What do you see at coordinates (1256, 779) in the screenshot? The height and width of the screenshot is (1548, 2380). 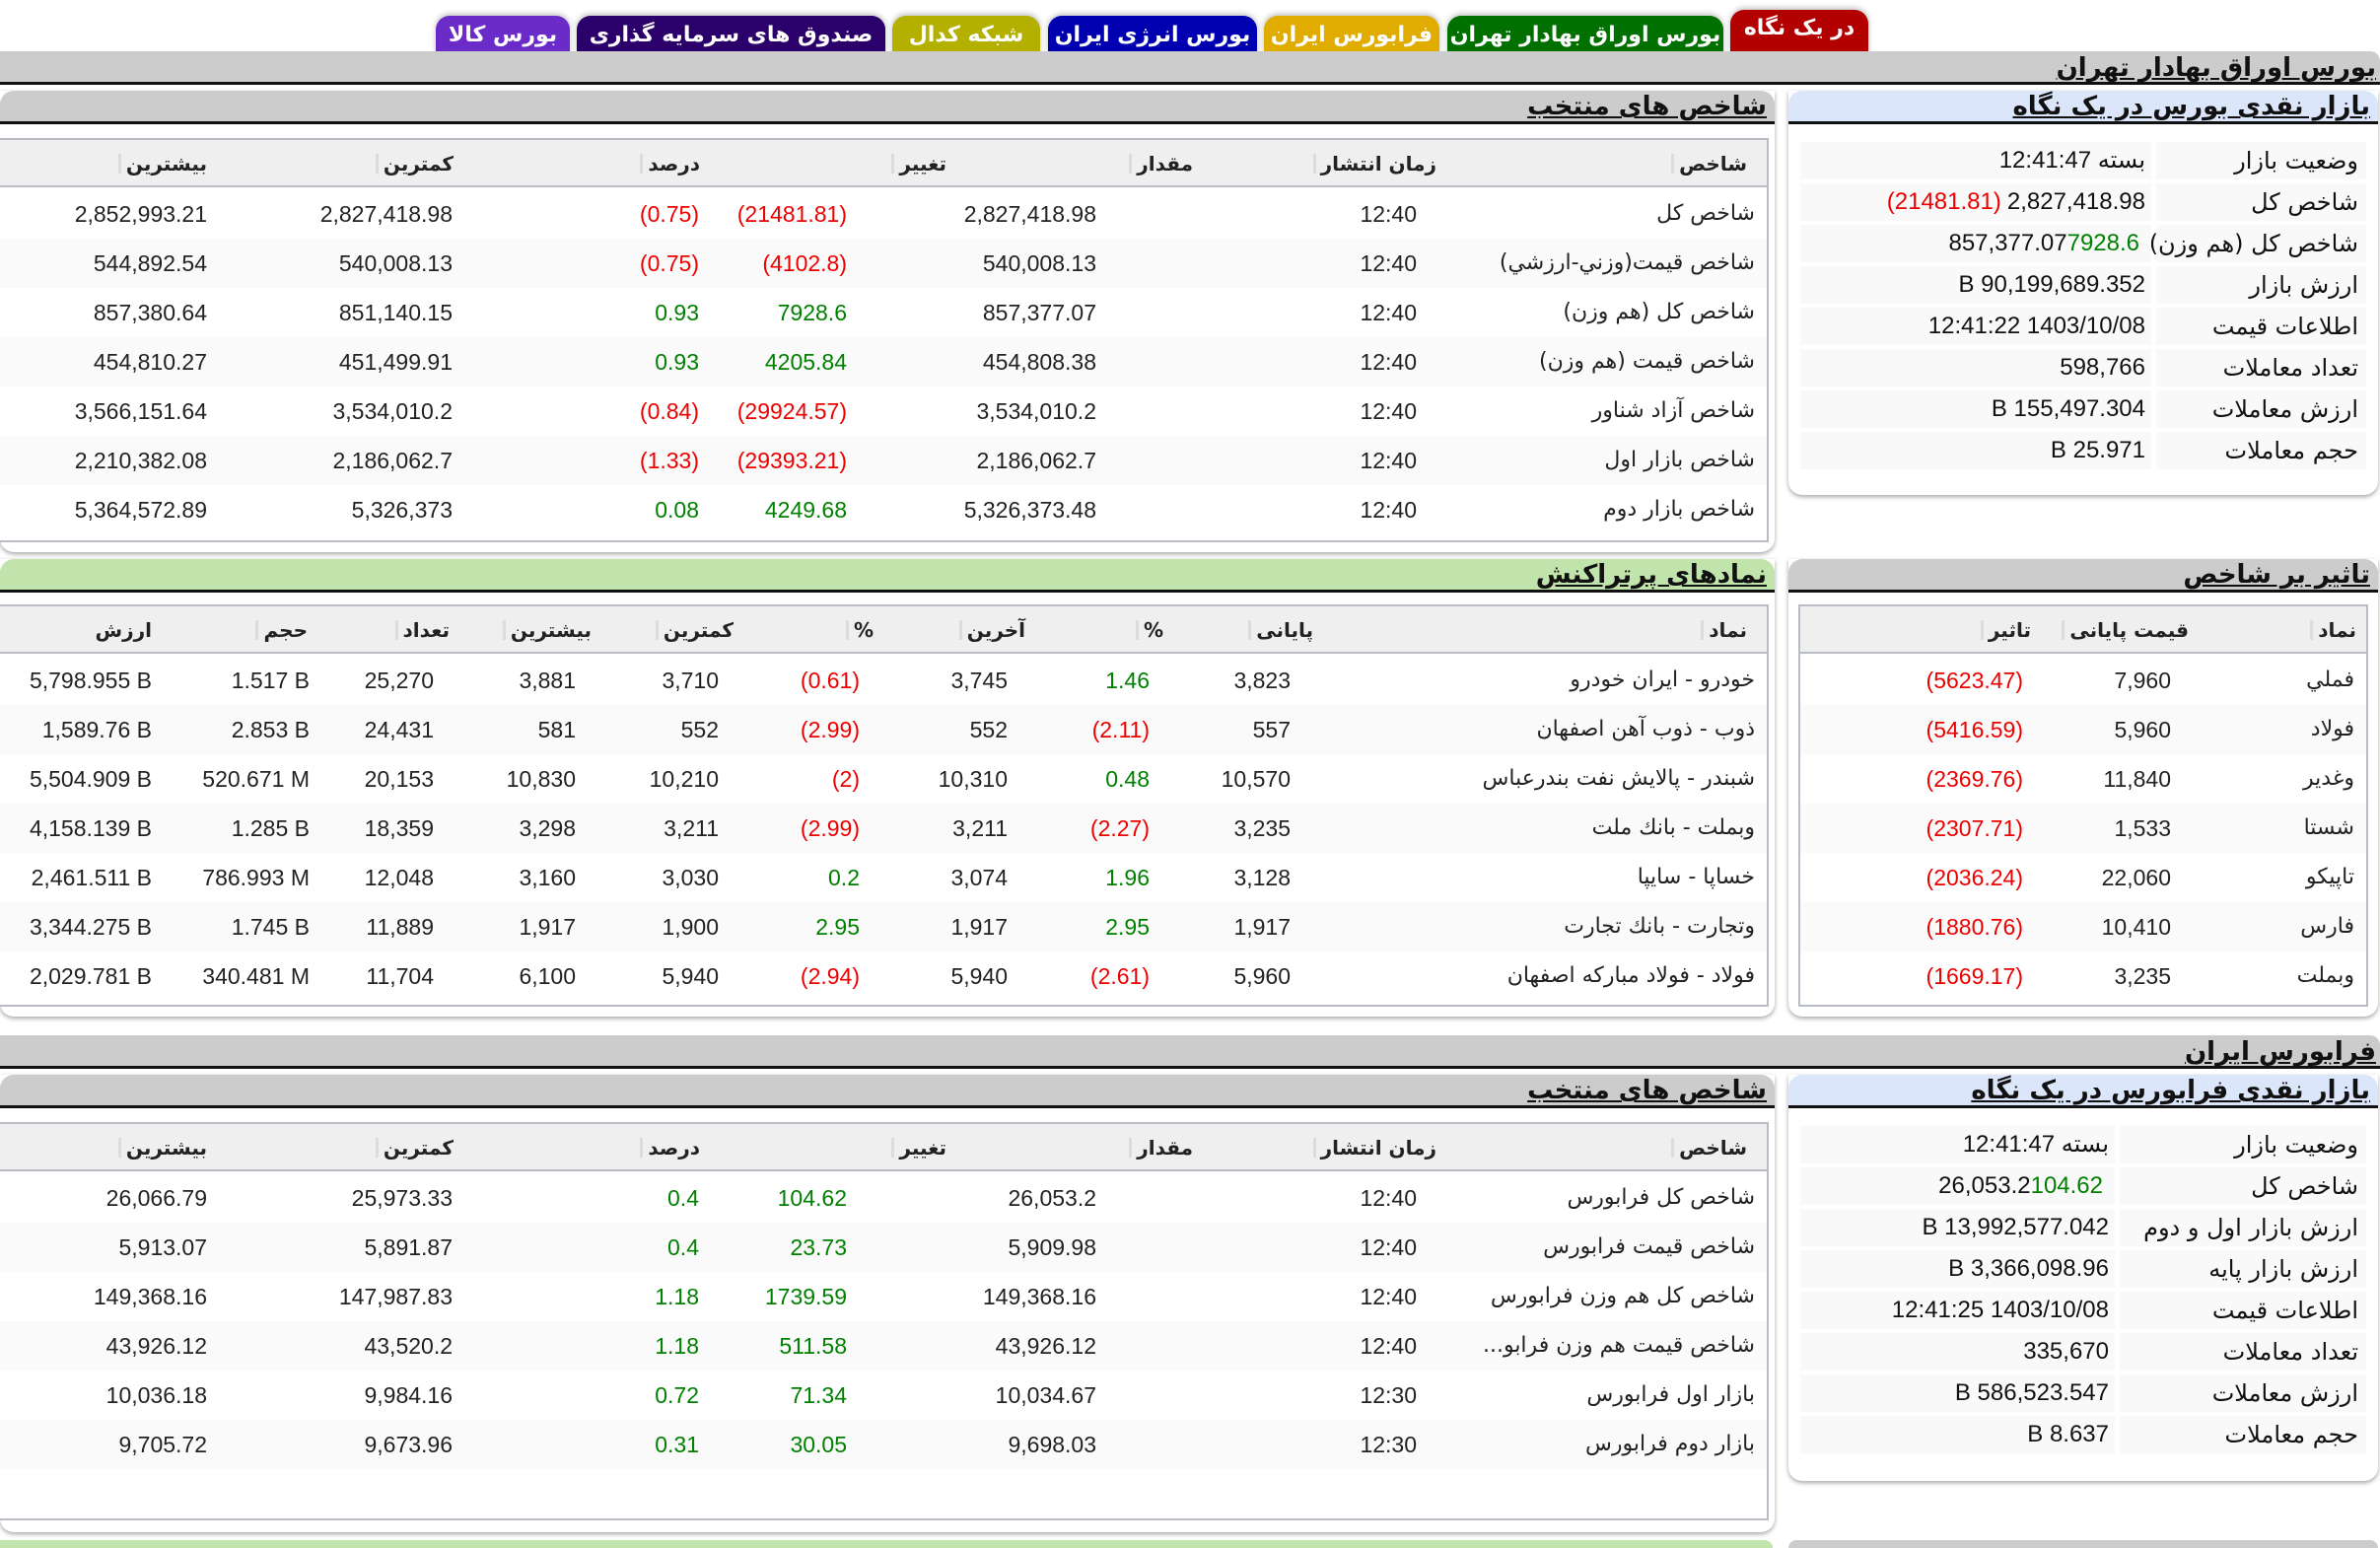 I see `close-price: 10,570` at bounding box center [1256, 779].